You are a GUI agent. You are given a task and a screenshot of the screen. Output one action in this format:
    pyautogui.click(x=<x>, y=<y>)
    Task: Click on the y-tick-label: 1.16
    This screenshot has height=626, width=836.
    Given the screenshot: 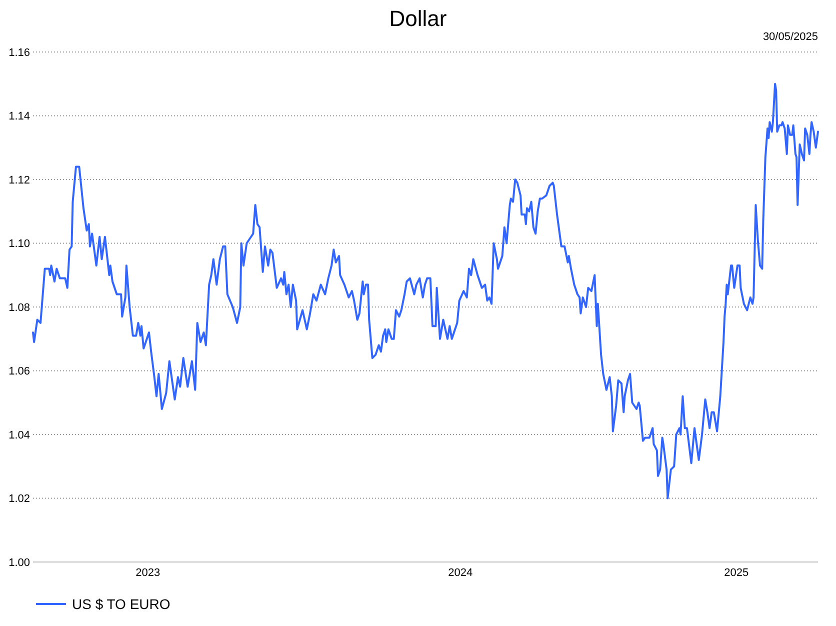 What is the action you would take?
    pyautogui.click(x=19, y=52)
    